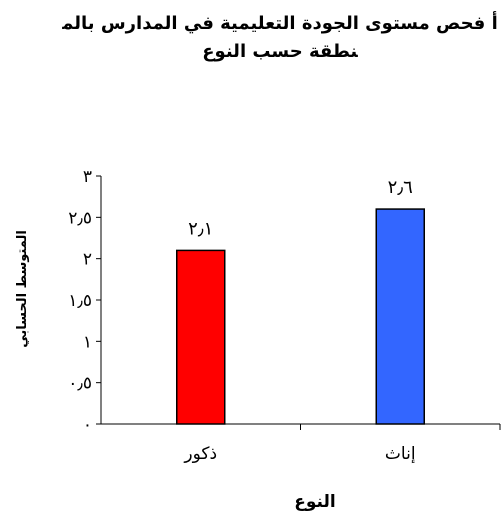  Describe the element at coordinates (87, 425) in the screenshot. I see `y-tick-label: ٠` at that location.